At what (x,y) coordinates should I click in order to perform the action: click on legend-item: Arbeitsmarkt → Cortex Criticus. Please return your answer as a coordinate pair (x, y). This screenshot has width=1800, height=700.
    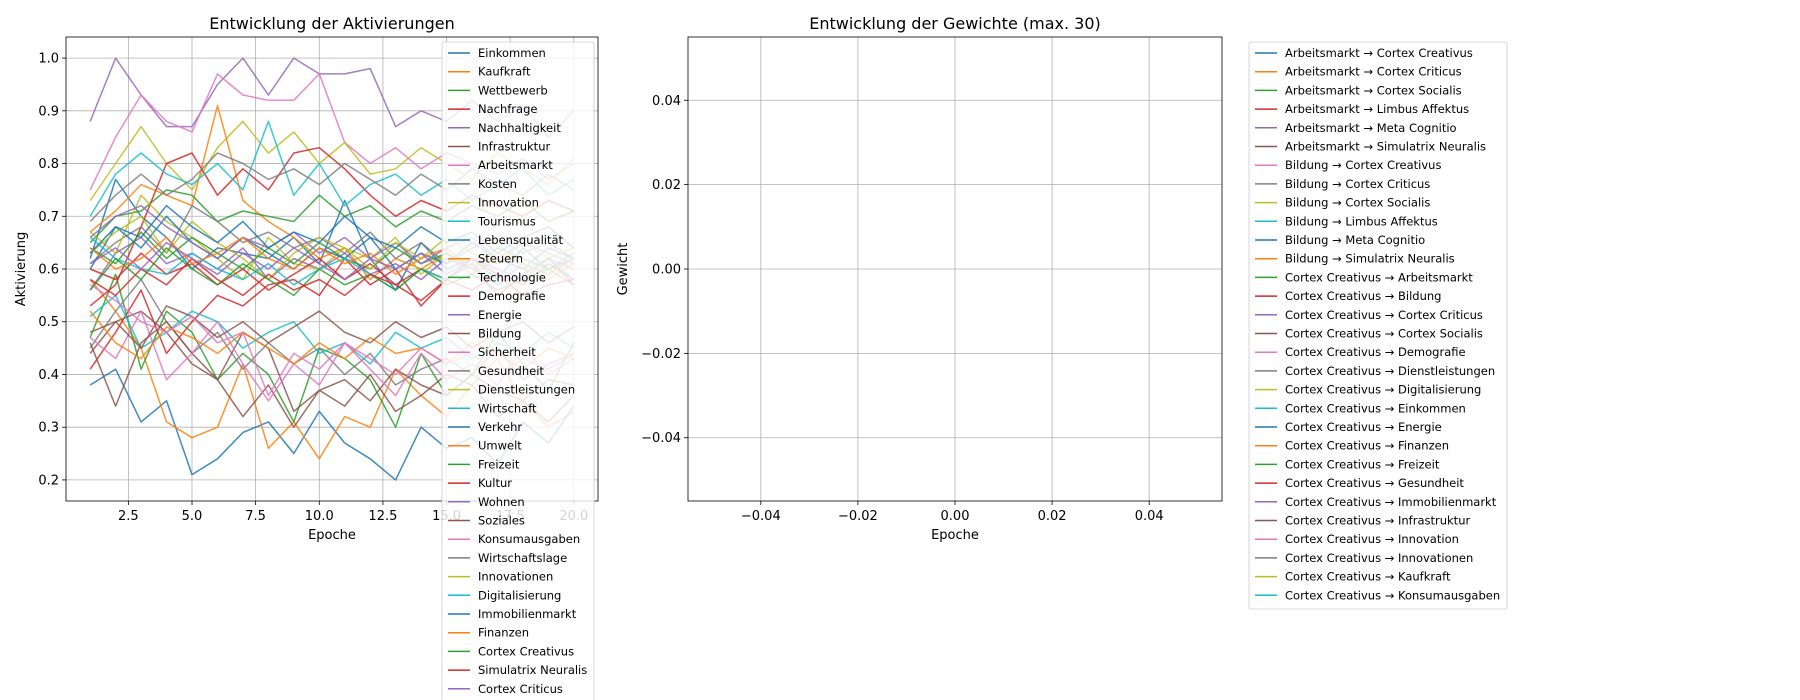
    Looking at the image, I should click on (1358, 72).